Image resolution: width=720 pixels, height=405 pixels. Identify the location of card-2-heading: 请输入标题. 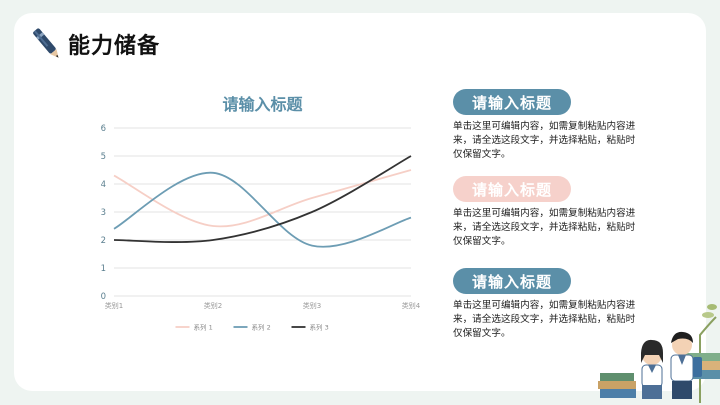
(512, 189).